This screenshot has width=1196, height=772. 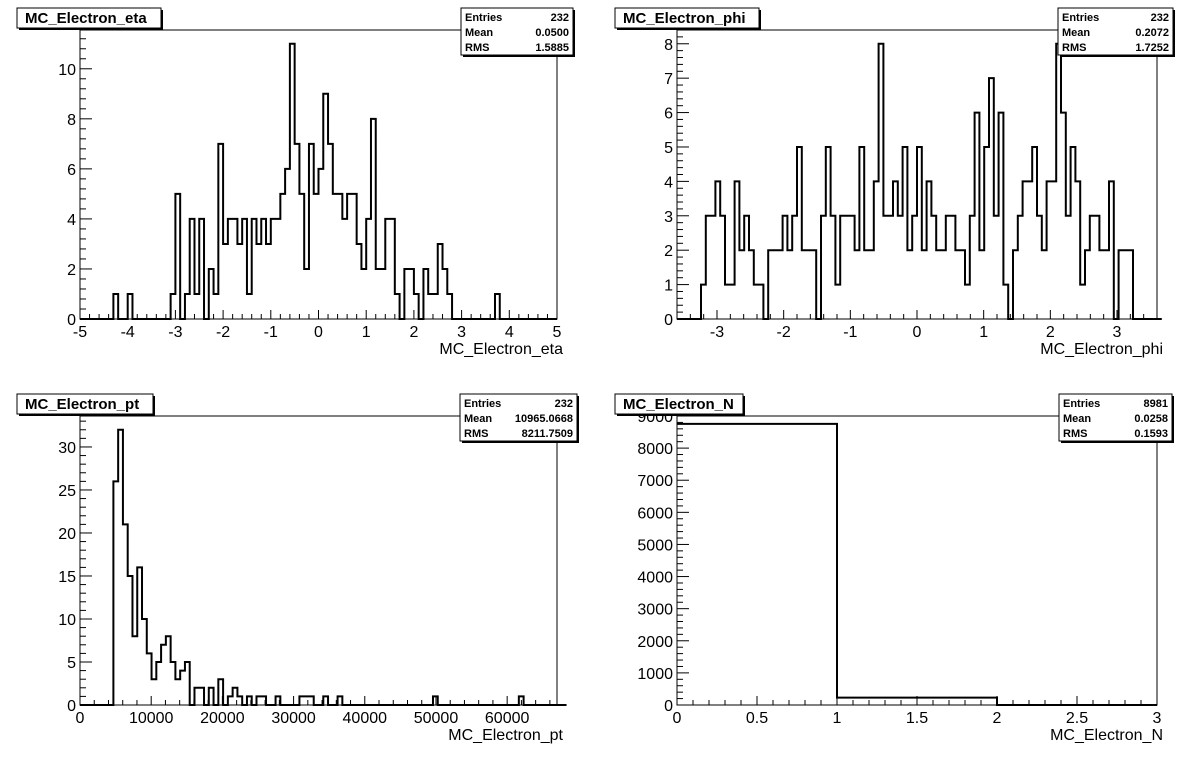 What do you see at coordinates (655, 674) in the screenshot?
I see `y-tick-label: 1000` at bounding box center [655, 674].